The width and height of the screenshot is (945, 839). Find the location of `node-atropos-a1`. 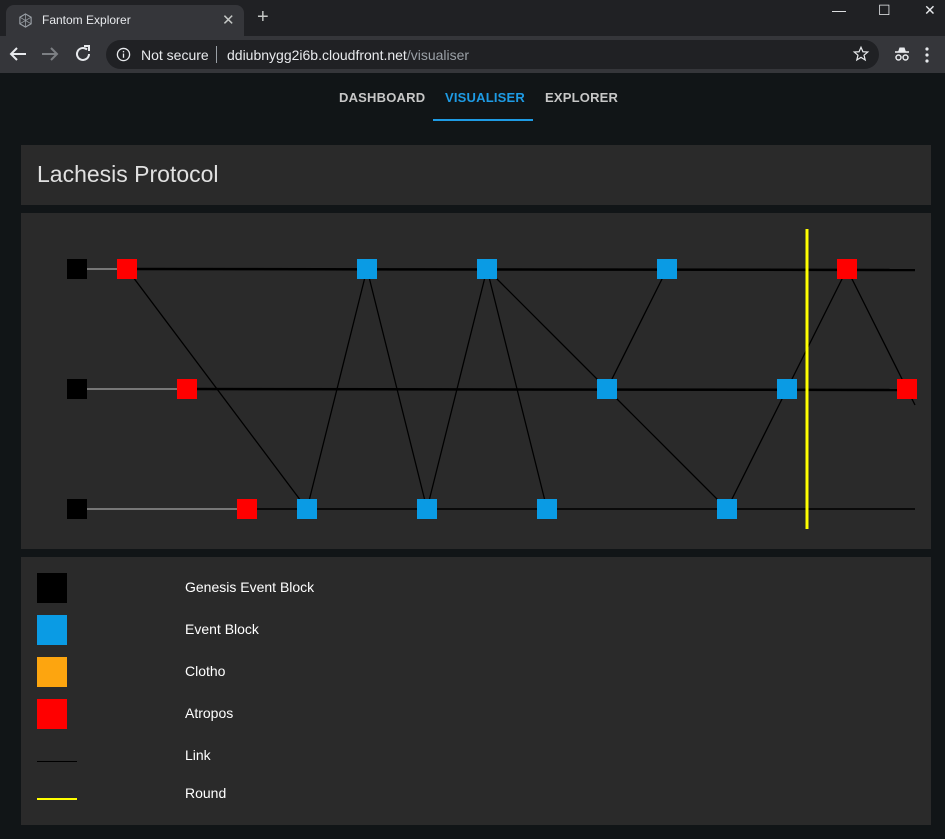

node-atropos-a1 is located at coordinates (127, 269).